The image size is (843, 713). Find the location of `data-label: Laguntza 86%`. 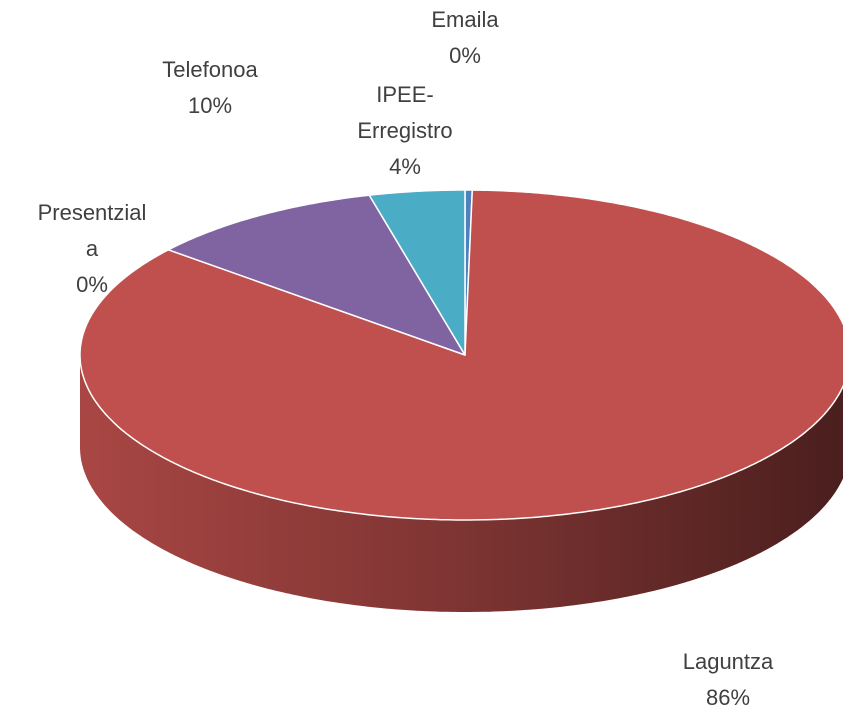

data-label: Laguntza 86% is located at coordinates (728, 678).